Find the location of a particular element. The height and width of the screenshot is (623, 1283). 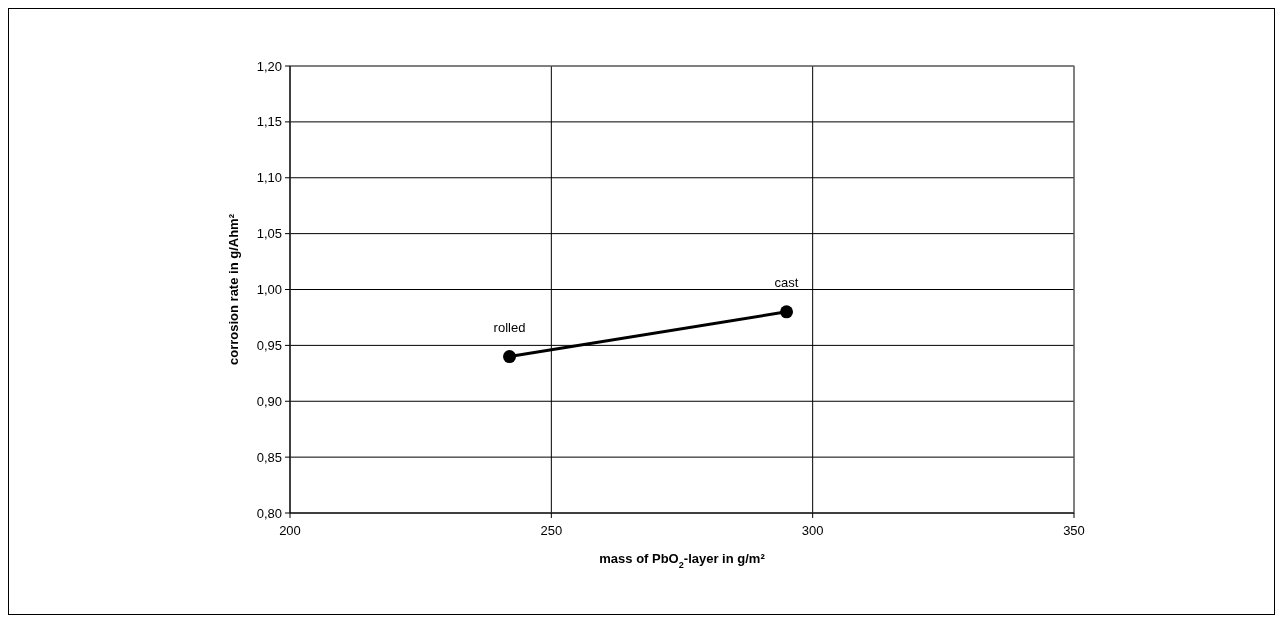

y-tick-label: 0,85 is located at coordinates (269, 457).